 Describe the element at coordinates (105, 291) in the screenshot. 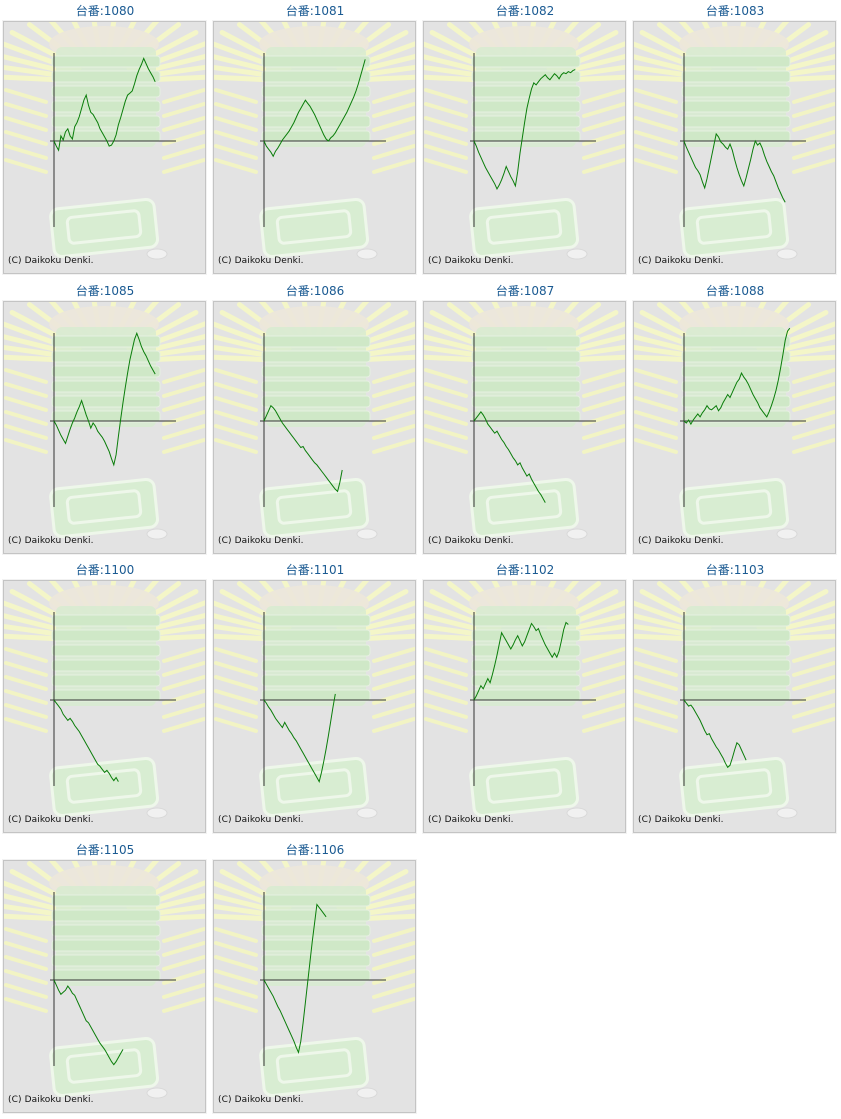

I see `machine-title-link: 台番:1085` at that location.